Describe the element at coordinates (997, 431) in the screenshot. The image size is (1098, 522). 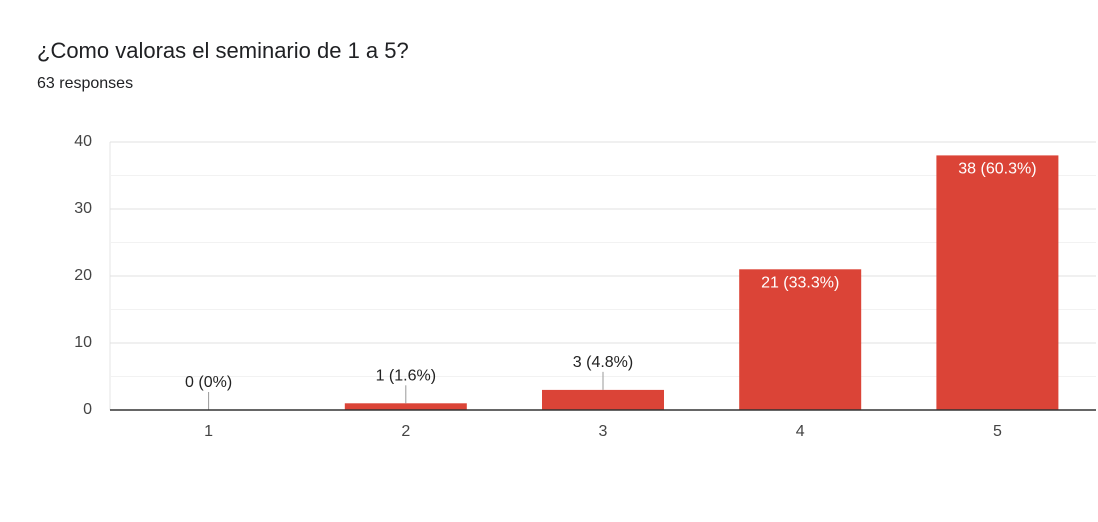
I see `x-tick-label: 5` at that location.